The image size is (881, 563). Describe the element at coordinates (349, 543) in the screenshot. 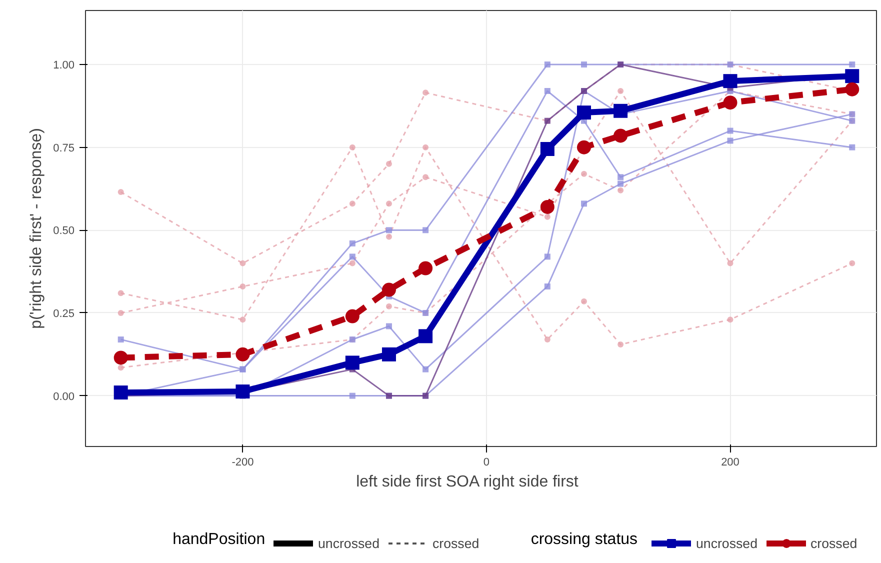

I see `text: uncrossed` at that location.